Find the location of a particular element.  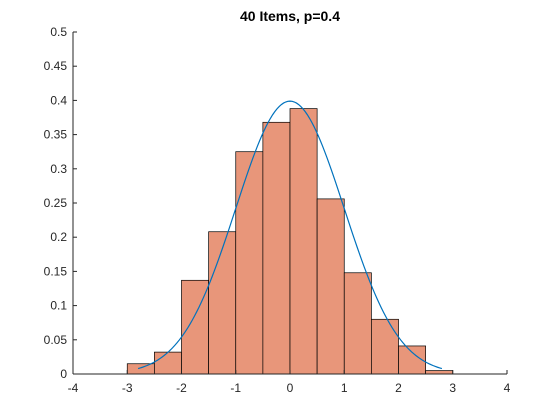

x-tick-label: -4 is located at coordinates (73, 388).